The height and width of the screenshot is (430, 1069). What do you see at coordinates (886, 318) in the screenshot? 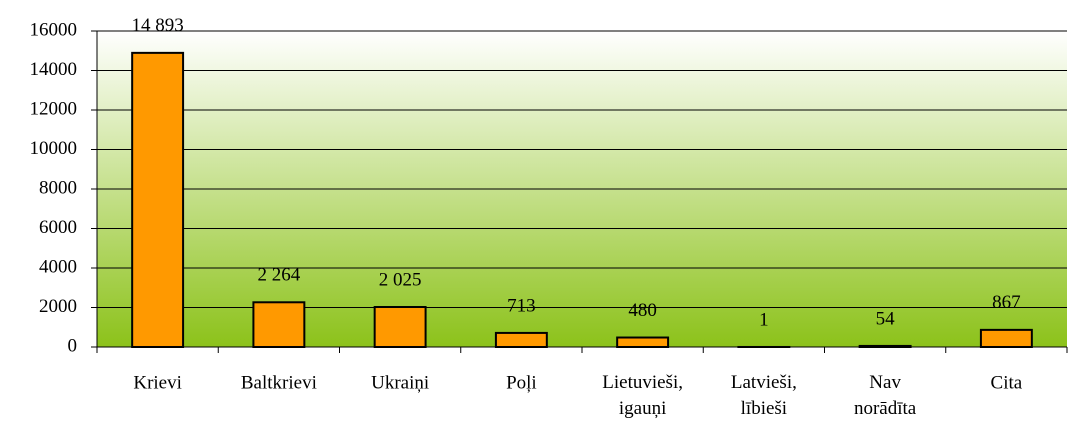
I see `value-label: 54` at bounding box center [886, 318].